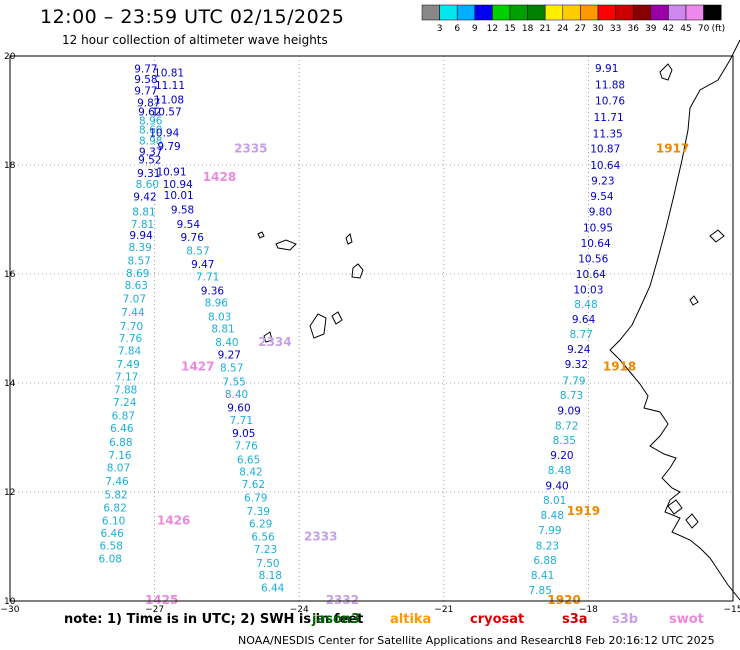 The image size is (740, 650). Describe the element at coordinates (192, 17) in the screenshot. I see `page-title: 12:00 – 23:59 UTC 02/15/2025` at that location.